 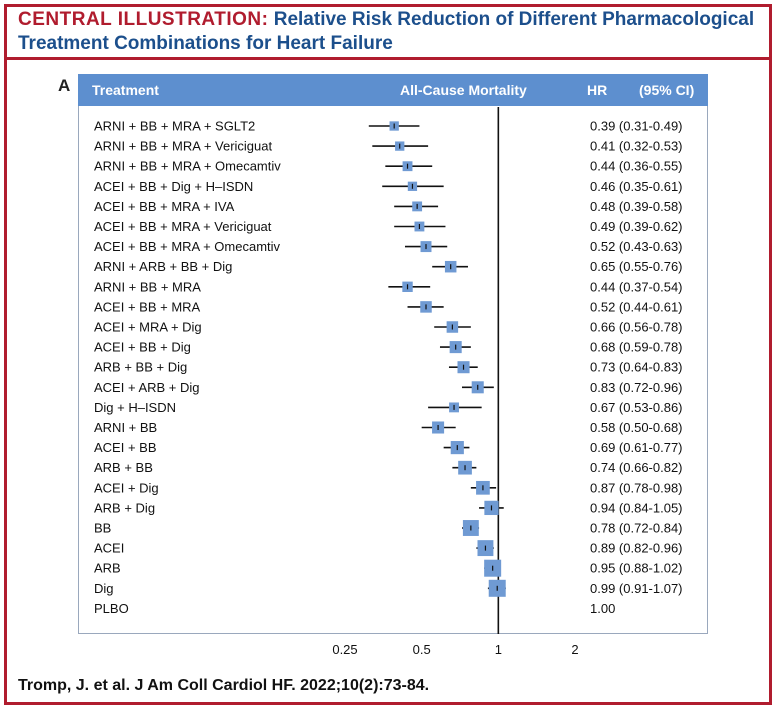 What do you see at coordinates (422, 649) in the screenshot?
I see `x-tick-label: 0.5` at bounding box center [422, 649].